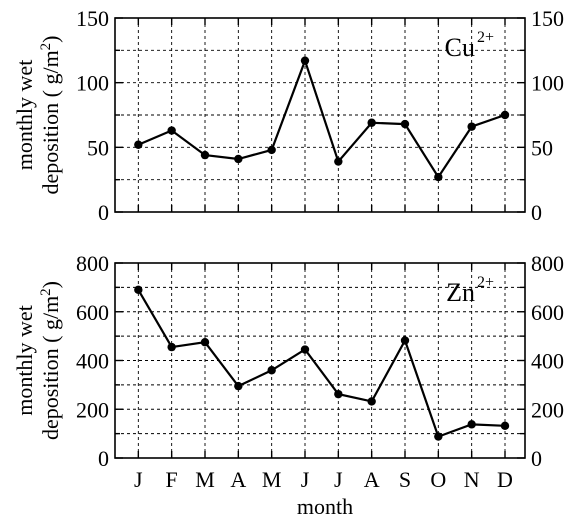  I want to click on y-tick-label-left: 50, so click(98, 147).